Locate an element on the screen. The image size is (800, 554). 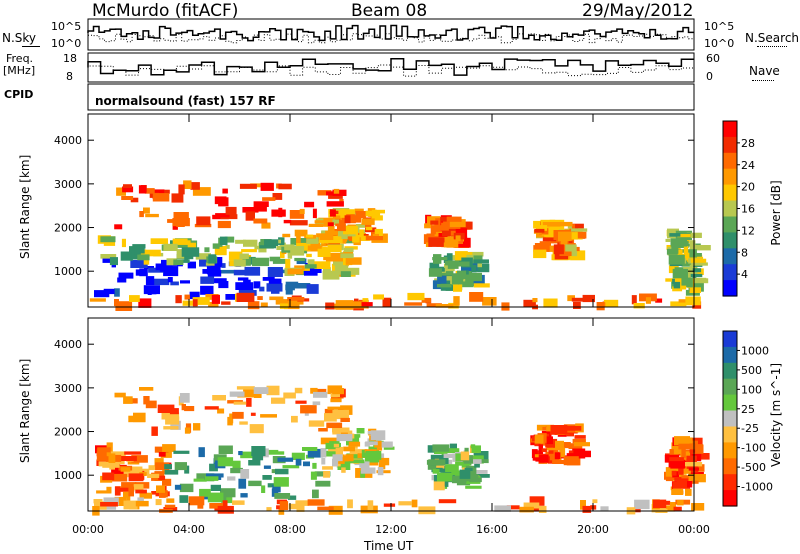
colorbar-tick-label: 28 is located at coordinates (748, 143).